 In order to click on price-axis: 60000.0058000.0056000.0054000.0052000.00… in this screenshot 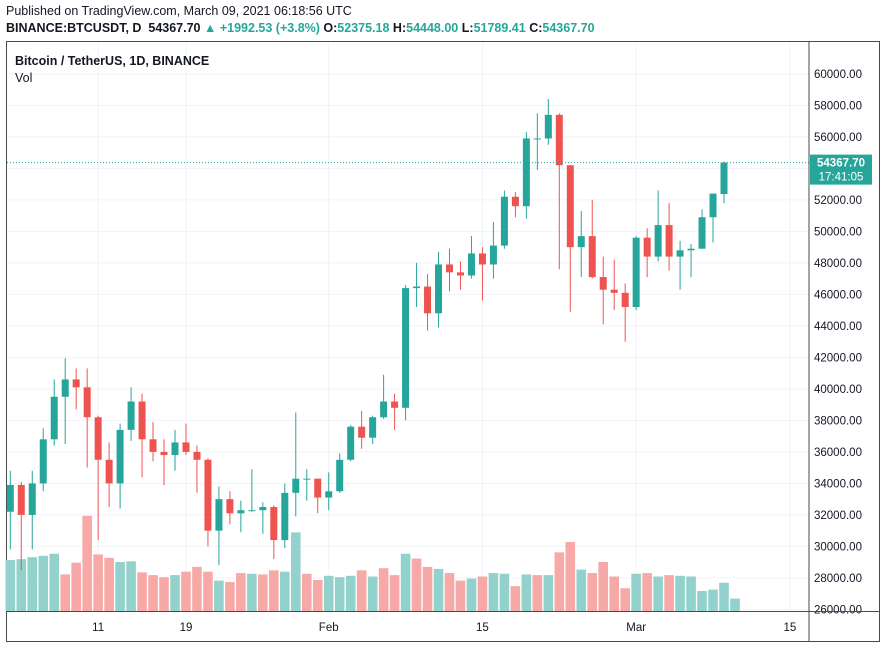, I will do `click(840, 341)`.